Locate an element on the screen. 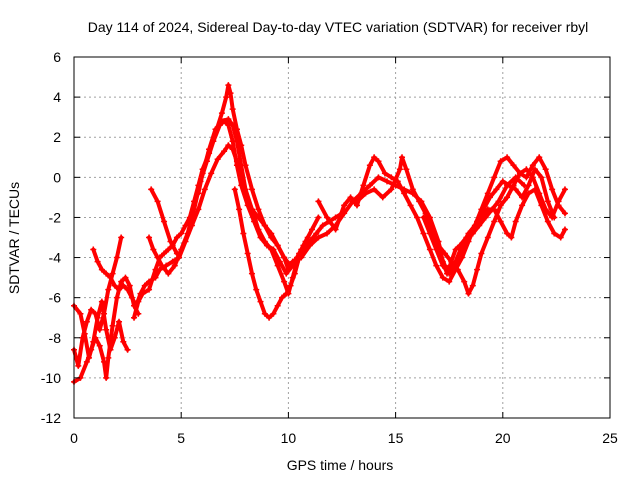 This screenshot has width=640, height=480. x-tick-label: 20 is located at coordinates (503, 438).